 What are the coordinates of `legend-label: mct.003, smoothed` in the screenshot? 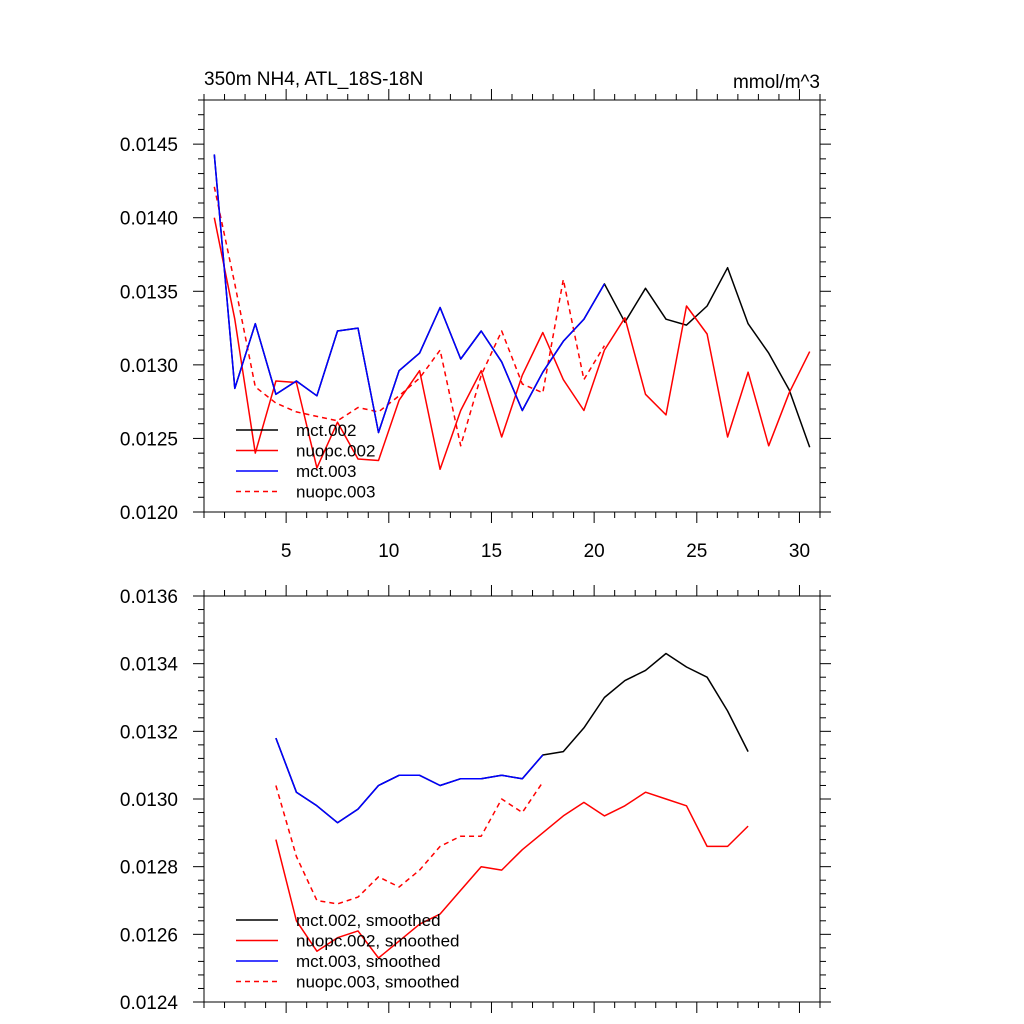 It's located at (368, 961).